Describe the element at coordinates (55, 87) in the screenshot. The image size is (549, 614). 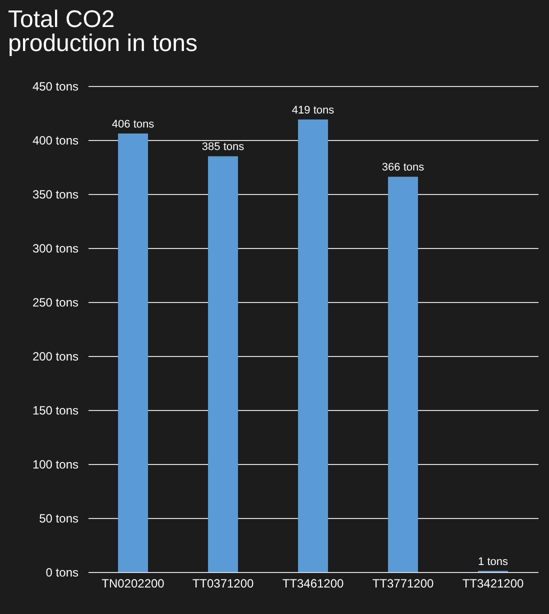
I see `y-tick-label: 450 tons` at that location.